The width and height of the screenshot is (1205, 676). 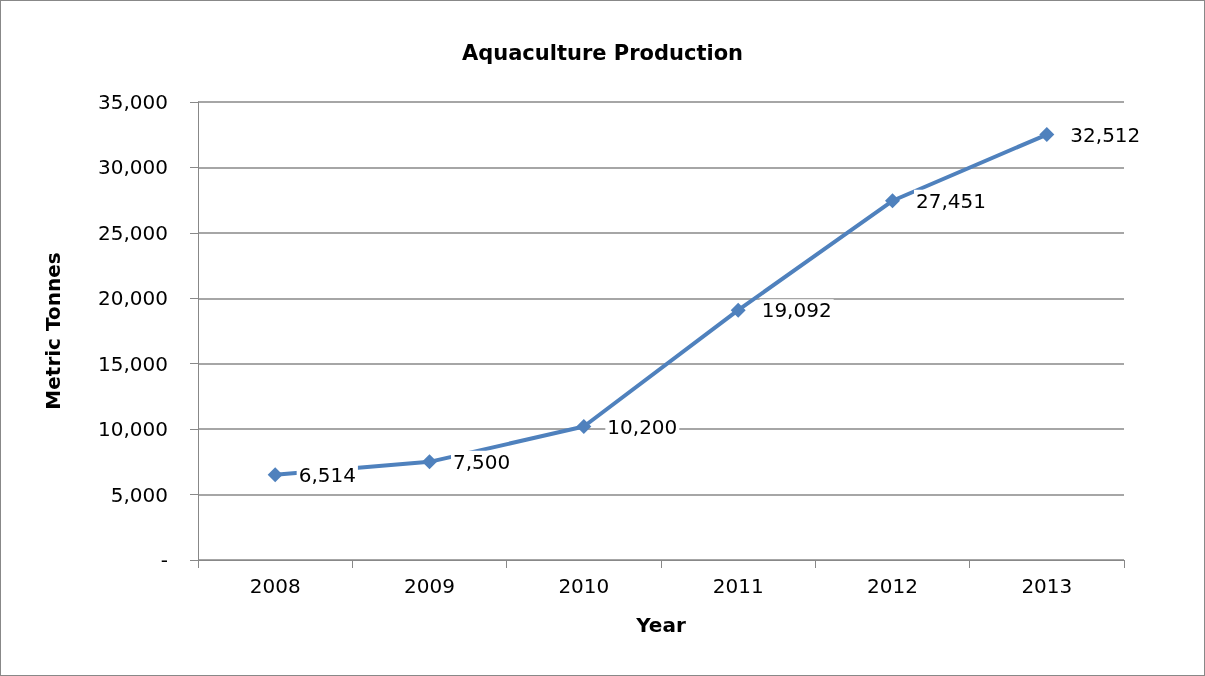 I want to click on data-label: 7,500, so click(x=482, y=461).